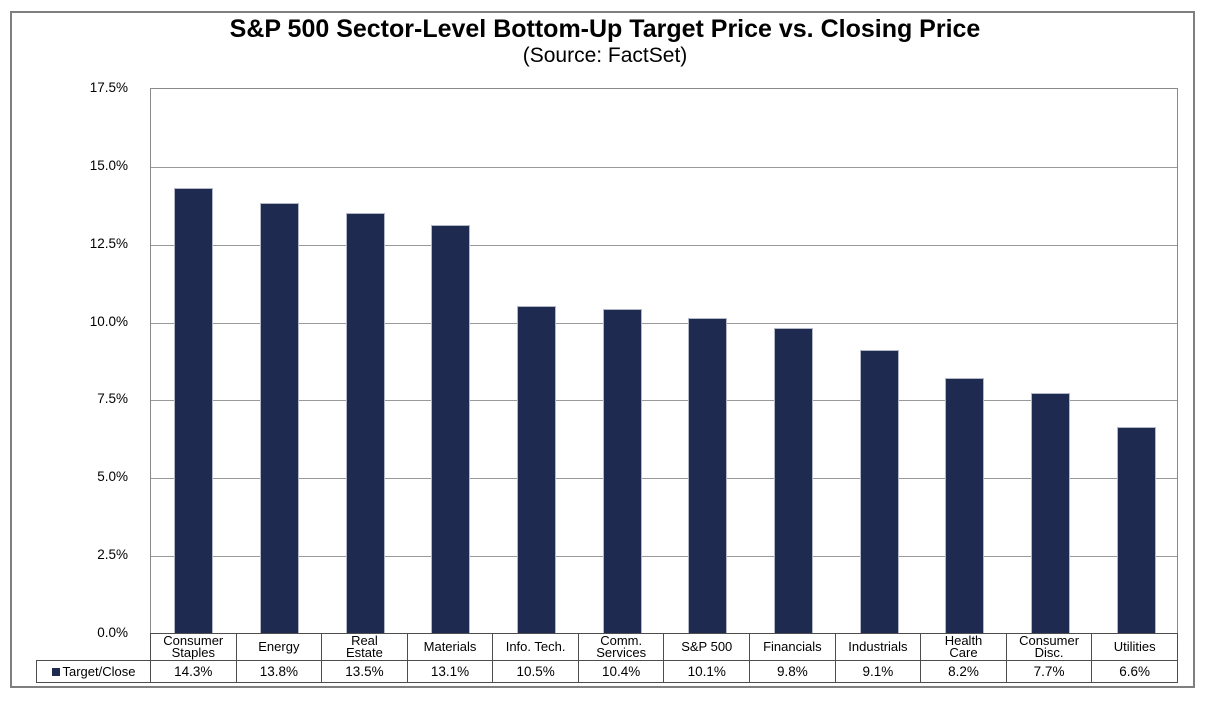 This screenshot has height=704, width=1210. What do you see at coordinates (279, 672) in the screenshot?
I see `value-cell: 13.8%` at bounding box center [279, 672].